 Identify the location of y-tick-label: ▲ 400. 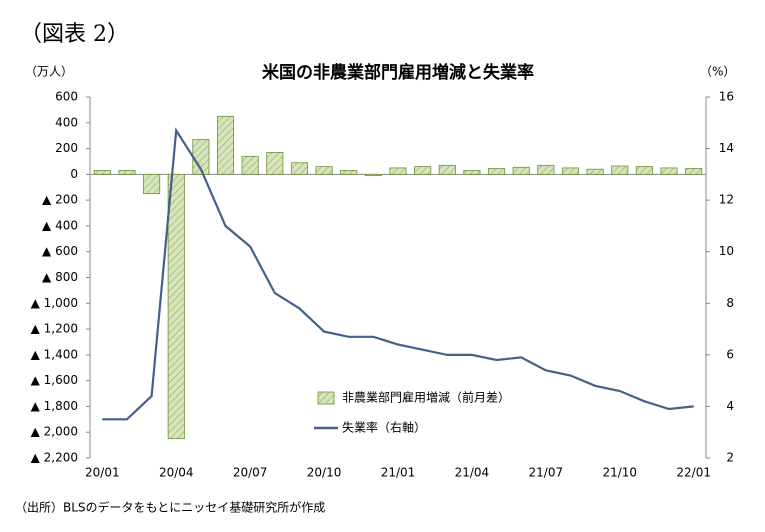
(60, 225).